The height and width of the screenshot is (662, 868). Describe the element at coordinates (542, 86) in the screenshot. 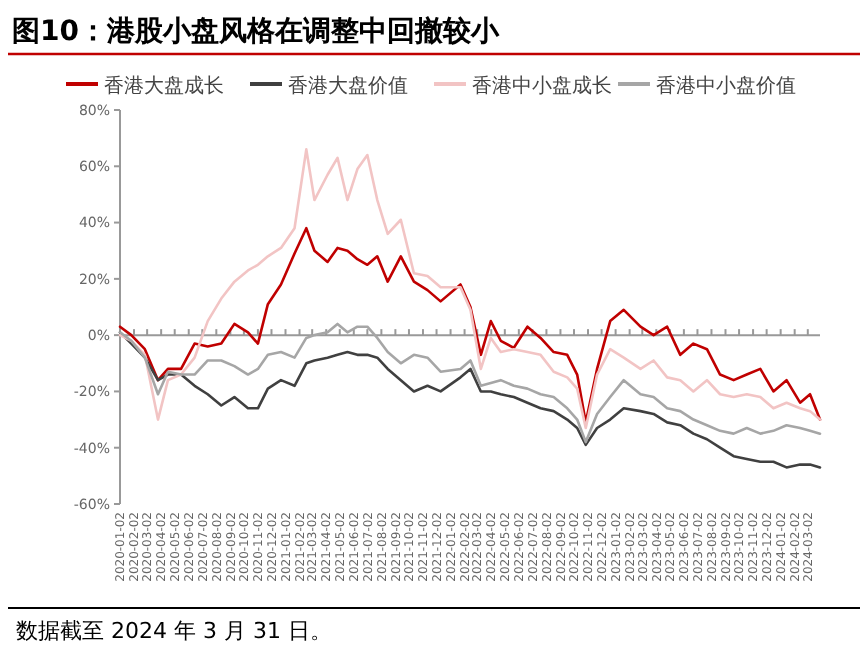

I see `legend-label: 香港中小盘成长` at that location.